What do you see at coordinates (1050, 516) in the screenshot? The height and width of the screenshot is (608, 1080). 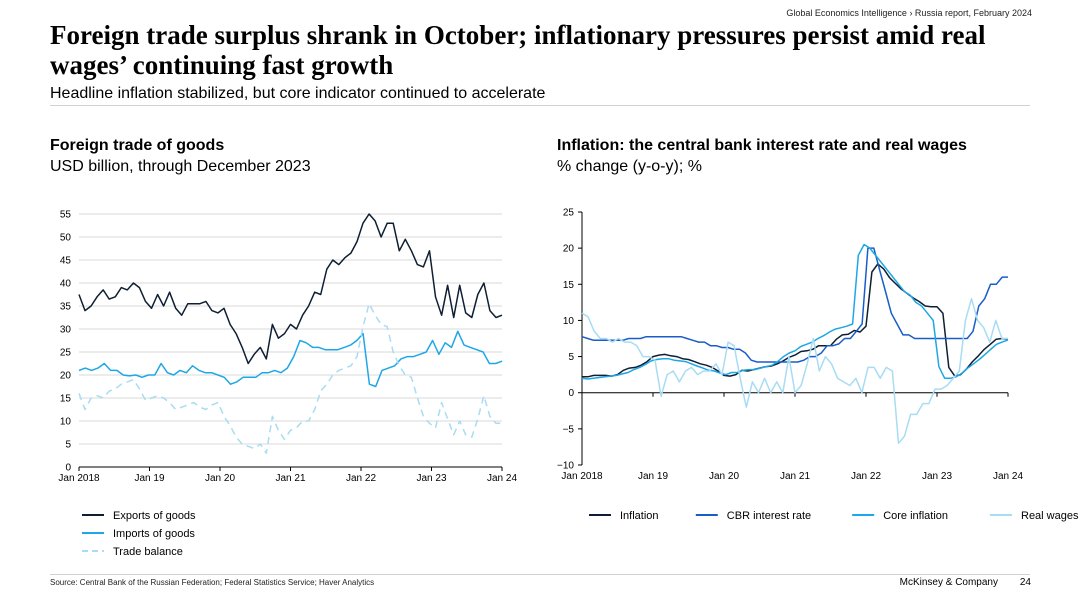 I see `legend-label: Real wages` at bounding box center [1050, 516].